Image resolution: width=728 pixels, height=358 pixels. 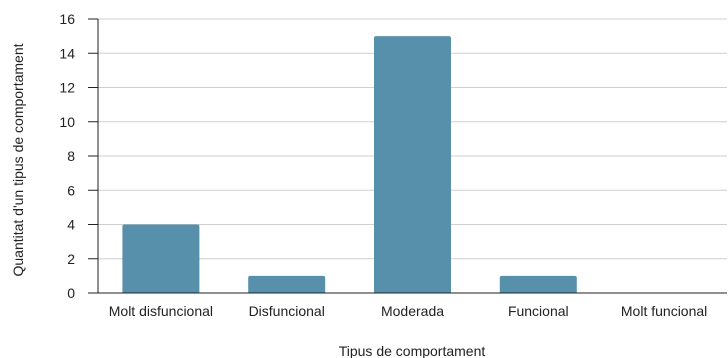 What do you see at coordinates (161, 311) in the screenshot?
I see `x-category-label: Molt disfuncional` at bounding box center [161, 311].